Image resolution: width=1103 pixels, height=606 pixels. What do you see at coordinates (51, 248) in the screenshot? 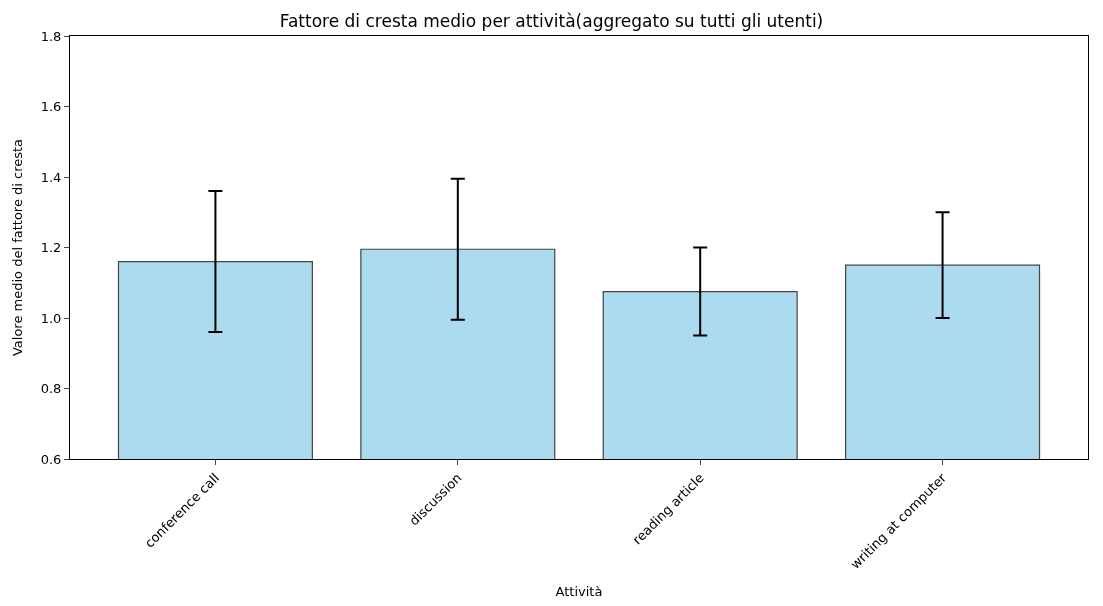
I see `y-tick-label: 1.2` at bounding box center [51, 248].